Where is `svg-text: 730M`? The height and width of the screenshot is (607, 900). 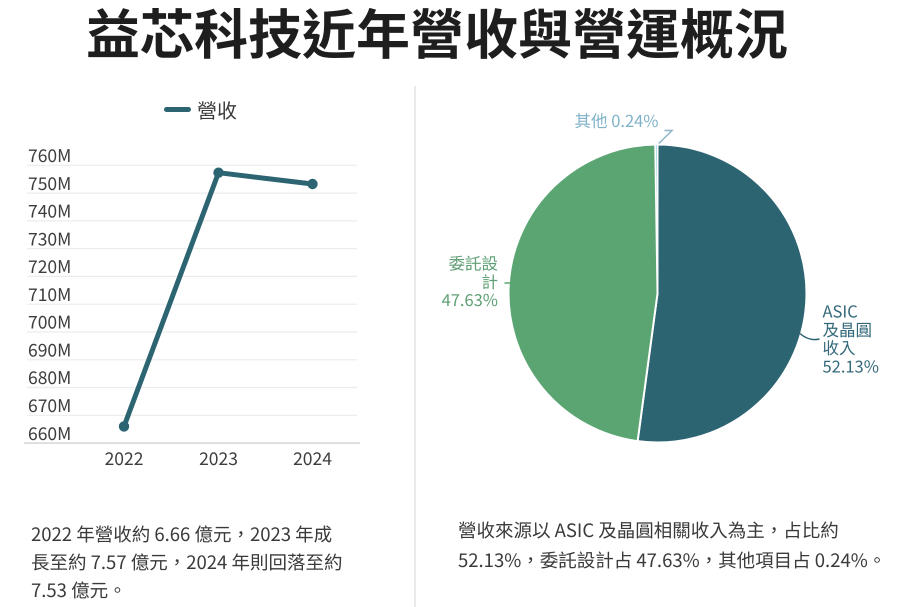
svg-text: 730M is located at coordinates (49, 238).